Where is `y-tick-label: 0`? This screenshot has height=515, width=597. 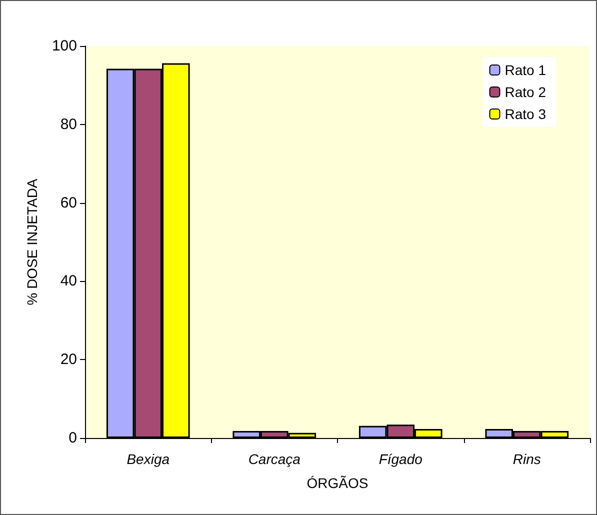 y-tick-label: 0 is located at coordinates (72, 438).